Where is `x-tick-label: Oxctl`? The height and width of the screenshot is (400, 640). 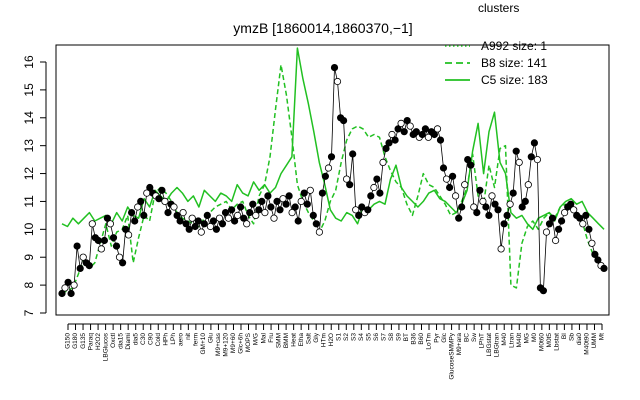 x-tick-label: Oxctl is located at coordinates (113, 339).